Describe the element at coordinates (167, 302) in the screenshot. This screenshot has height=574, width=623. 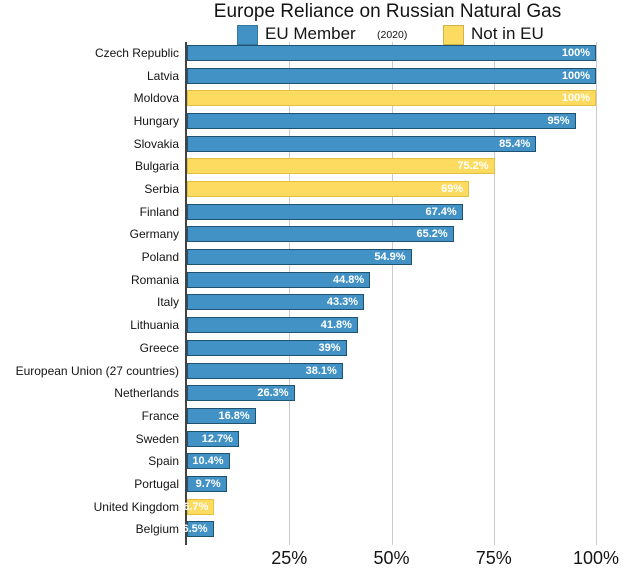
I see `category-label: Italy` at that location.